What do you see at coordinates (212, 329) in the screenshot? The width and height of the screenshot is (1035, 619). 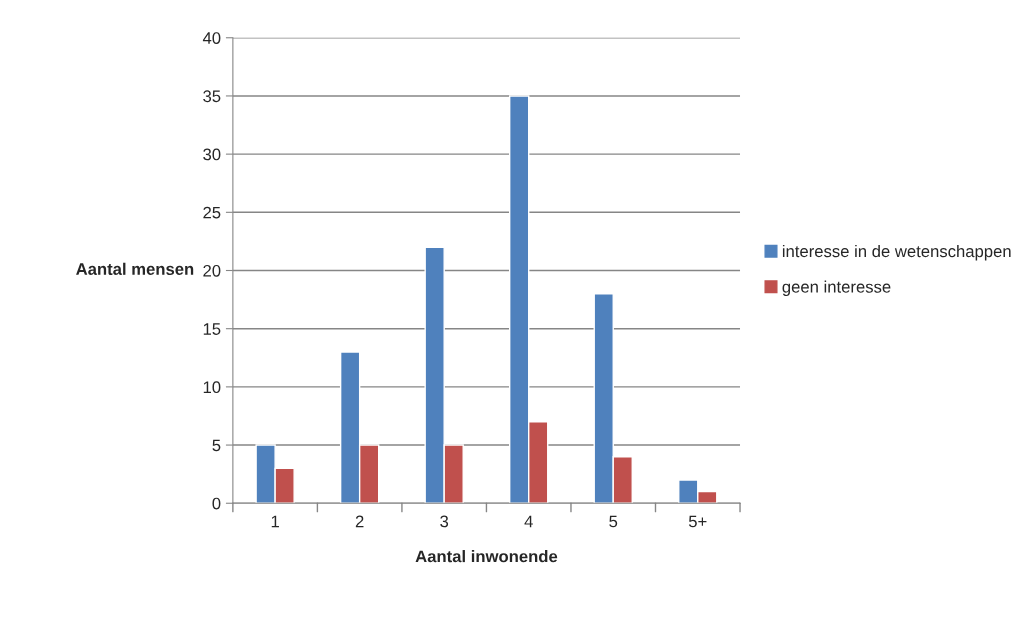 I see `y-tick-label: 15` at bounding box center [212, 329].